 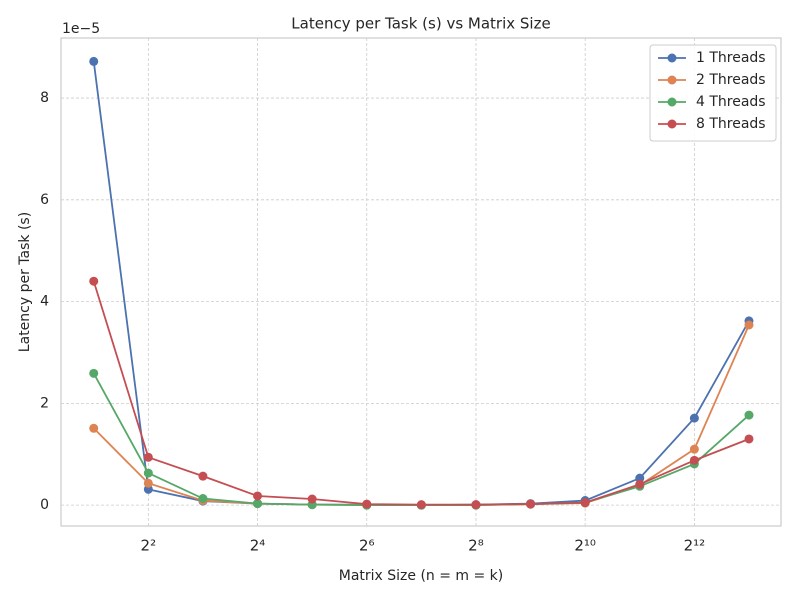 What do you see at coordinates (44, 98) in the screenshot?
I see `y-tick-label: 8` at bounding box center [44, 98].